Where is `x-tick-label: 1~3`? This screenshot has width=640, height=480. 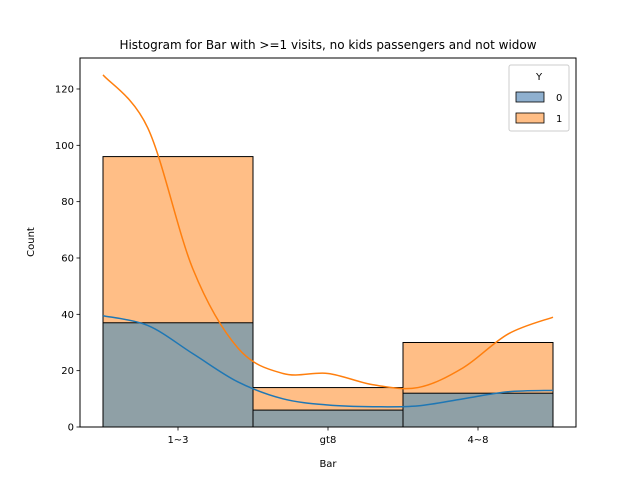 x-tick-label: 1~3 is located at coordinates (177, 440).